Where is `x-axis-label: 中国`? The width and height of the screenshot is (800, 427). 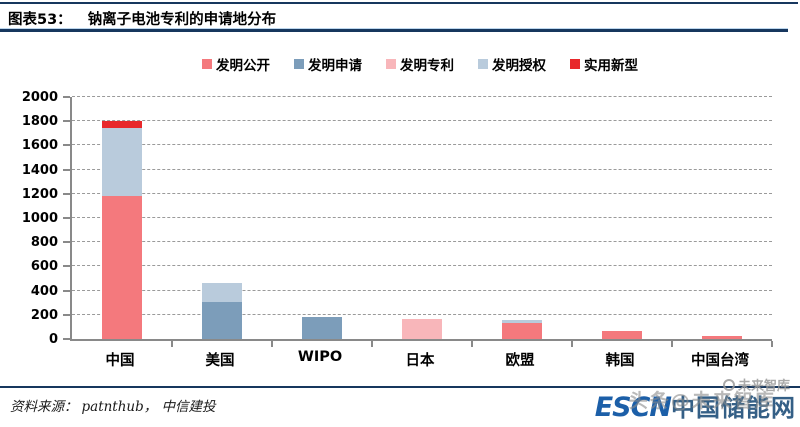 x-axis-label: 中国 is located at coordinates (120, 361).